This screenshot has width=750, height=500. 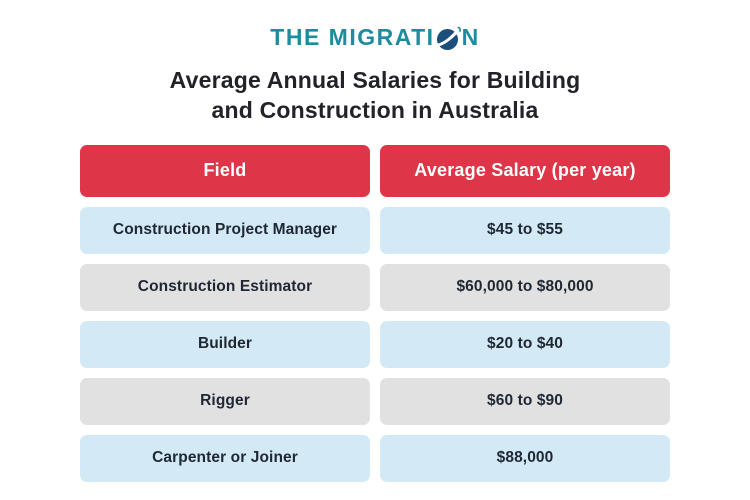 I want to click on field-cell: Construction Estimator, so click(x=225, y=287).